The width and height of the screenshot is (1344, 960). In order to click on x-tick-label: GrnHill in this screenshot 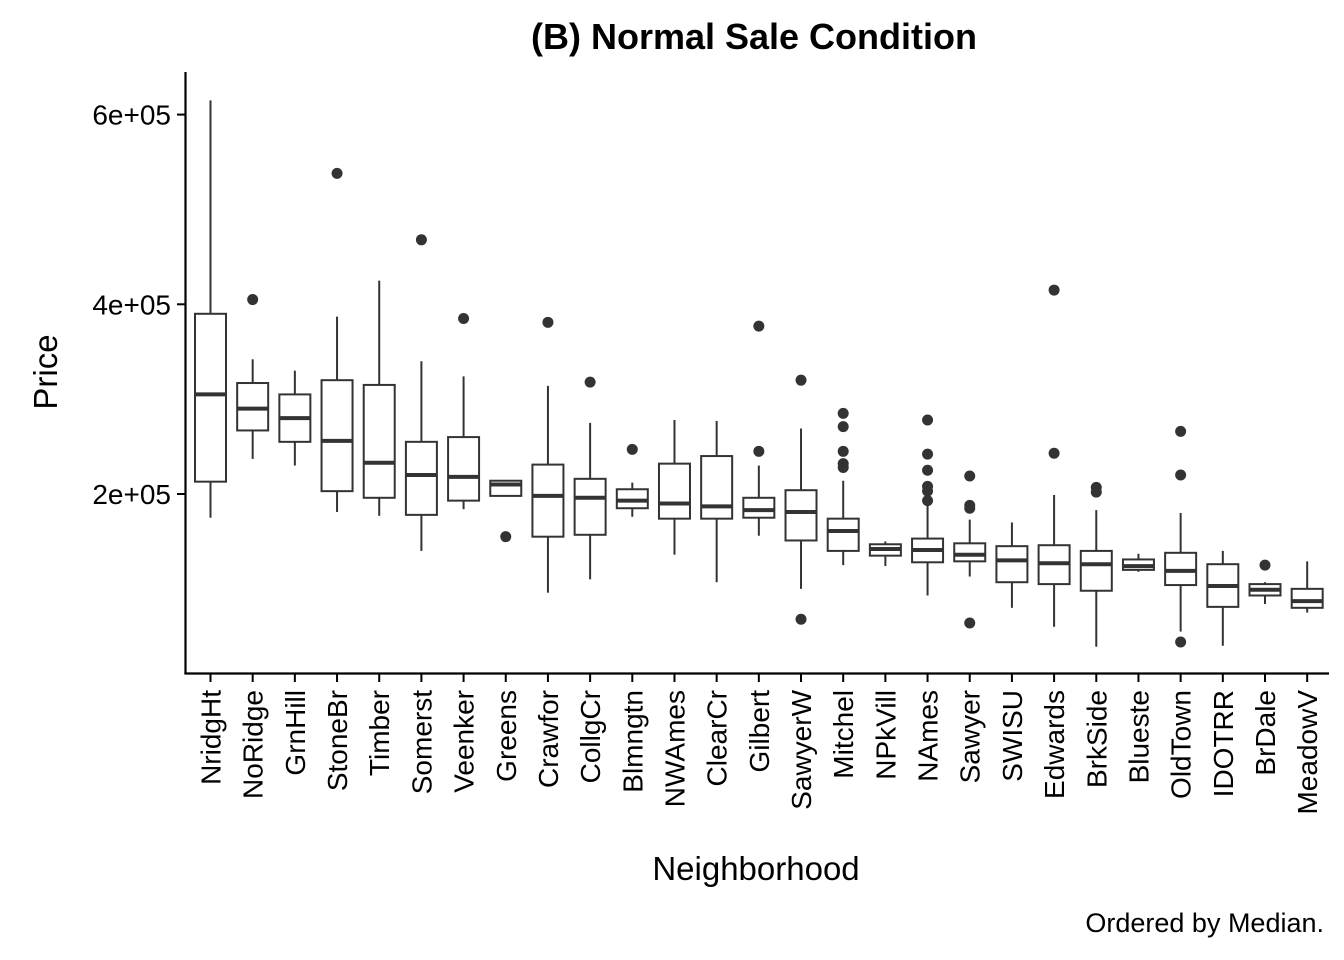, I will do `click(295, 733)`.